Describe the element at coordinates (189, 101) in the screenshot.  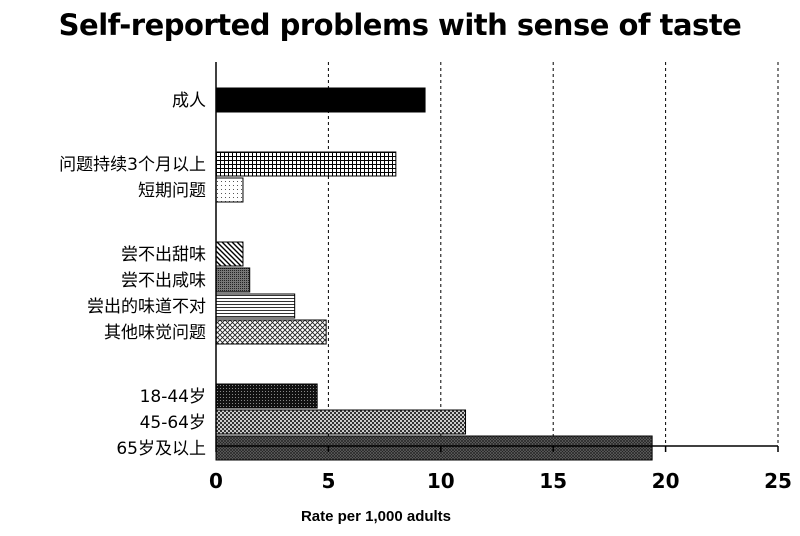
I see `category-label: 成人` at that location.